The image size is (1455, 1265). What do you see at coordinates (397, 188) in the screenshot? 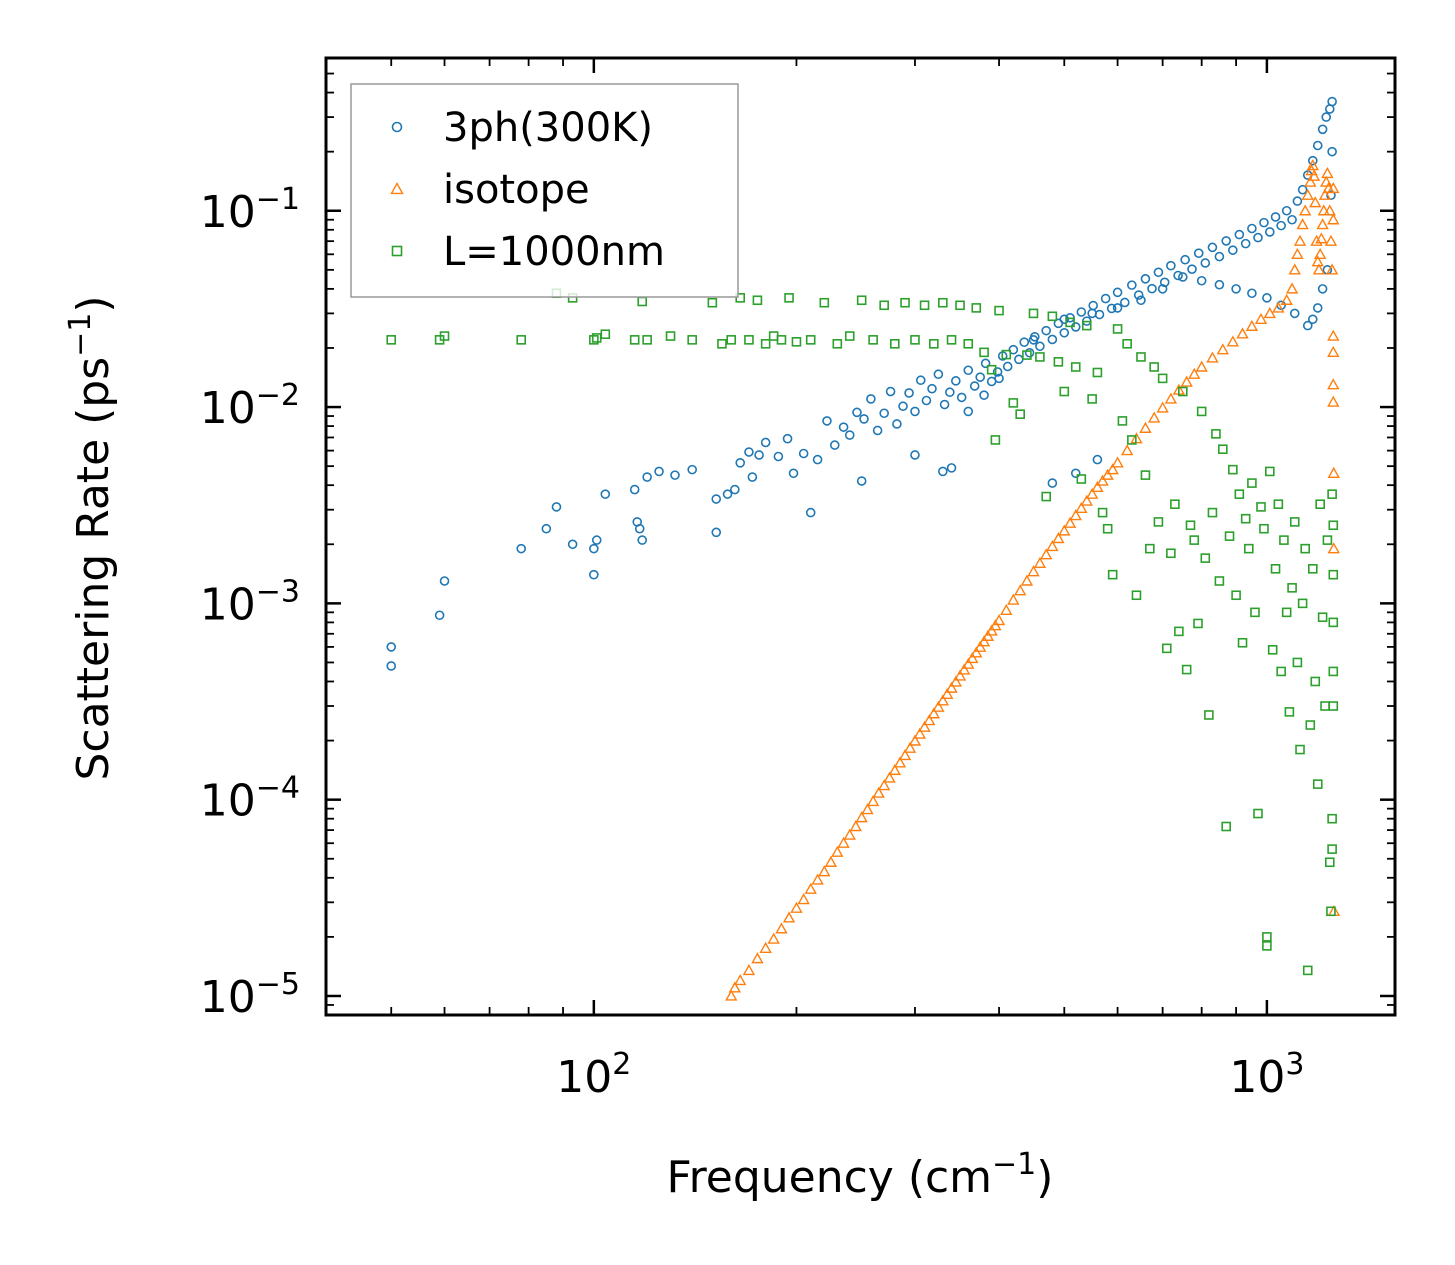
I see `legend-triangle-marker` at bounding box center [397, 188].